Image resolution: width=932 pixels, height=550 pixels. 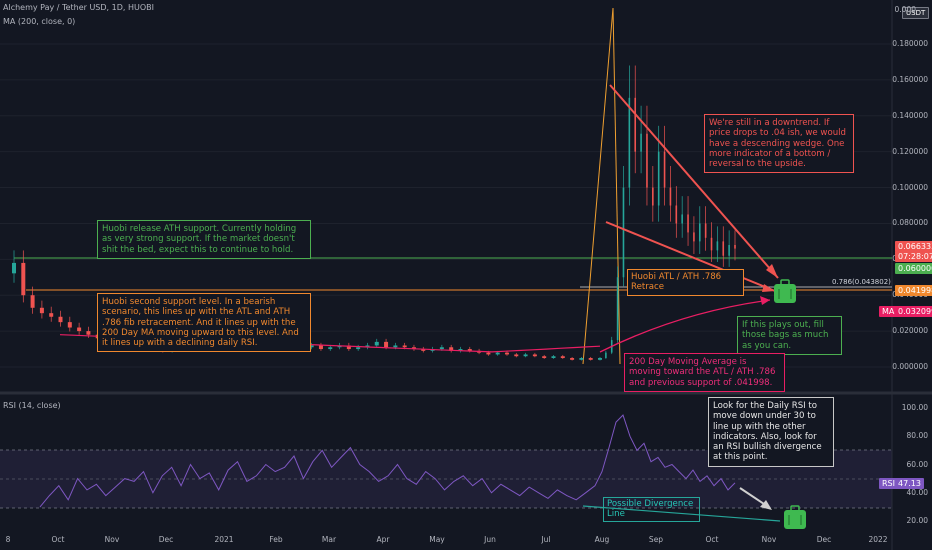 What do you see at coordinates (909, 483) in the screenshot?
I see `rsi-value-badge: 47.13` at bounding box center [909, 483].